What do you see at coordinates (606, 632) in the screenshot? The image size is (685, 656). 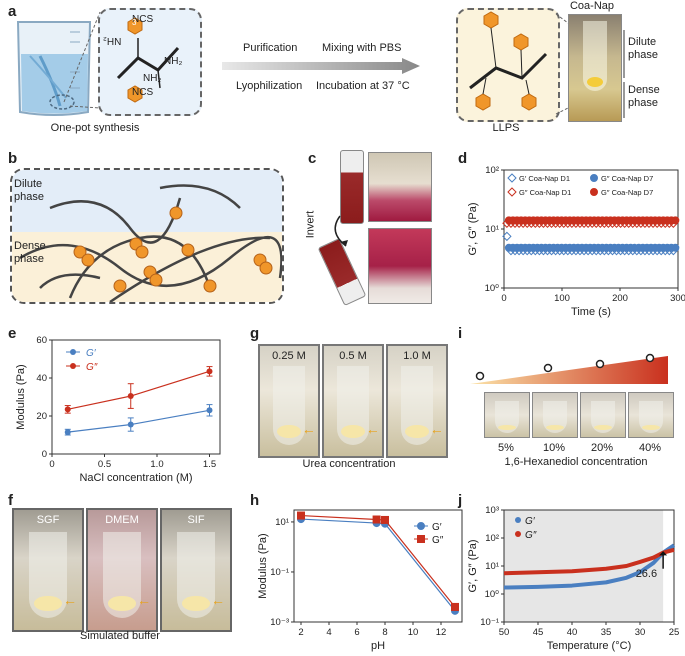 I see `x-tick-label: 35` at bounding box center [606, 632].